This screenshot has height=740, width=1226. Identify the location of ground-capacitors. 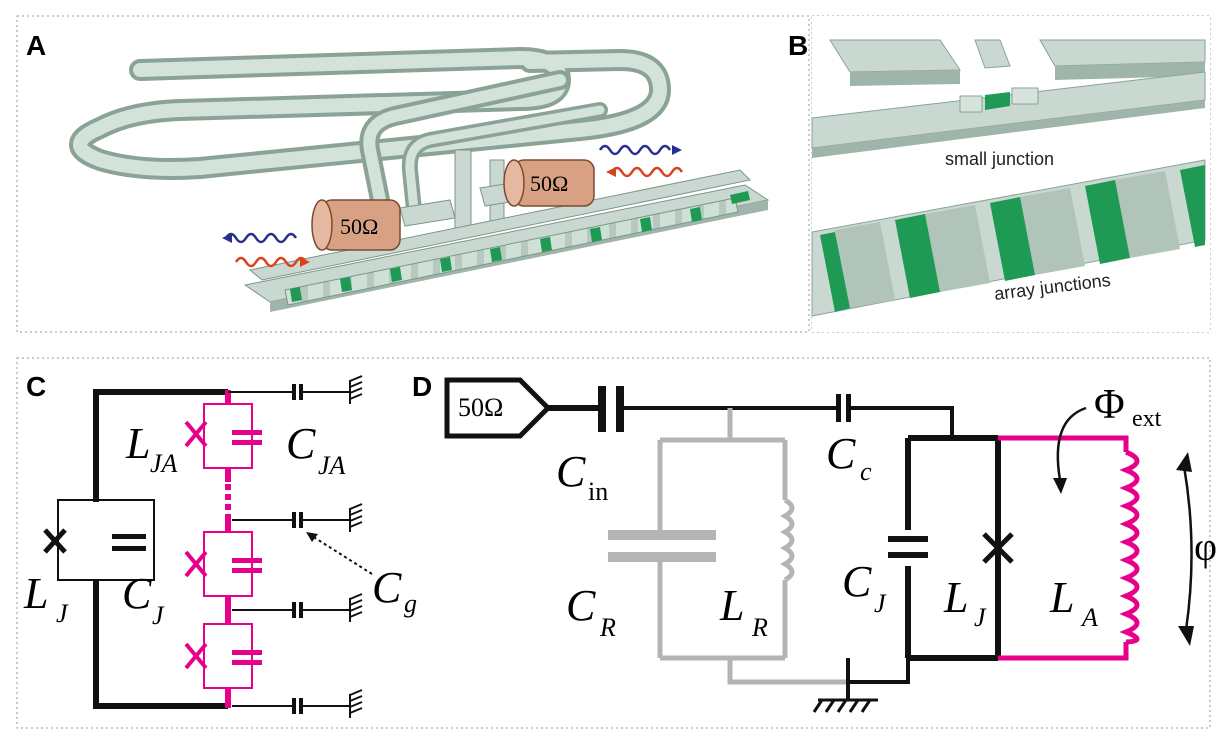
(260, 549).